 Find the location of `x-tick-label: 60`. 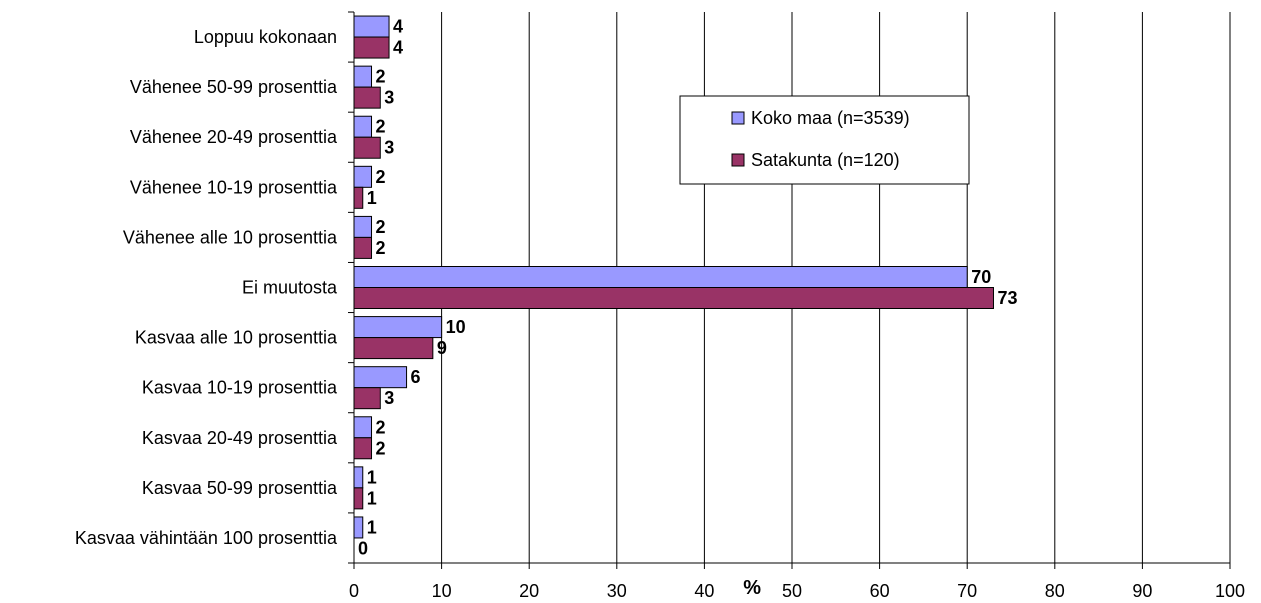

x-tick-label: 60 is located at coordinates (880, 591).